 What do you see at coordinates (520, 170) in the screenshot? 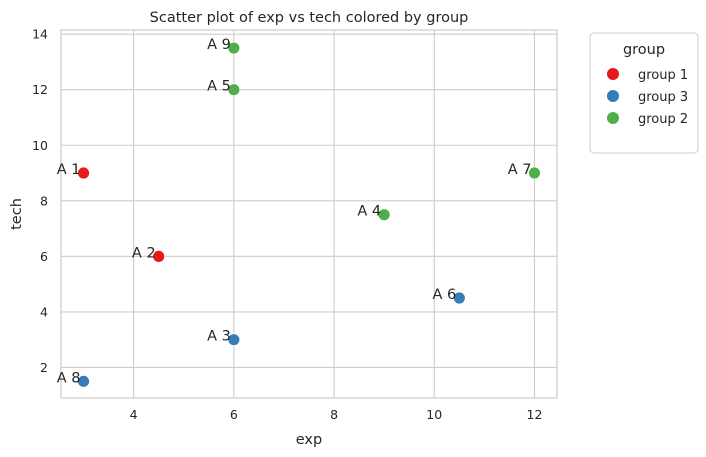
I see `point-label: A 7` at bounding box center [520, 170].